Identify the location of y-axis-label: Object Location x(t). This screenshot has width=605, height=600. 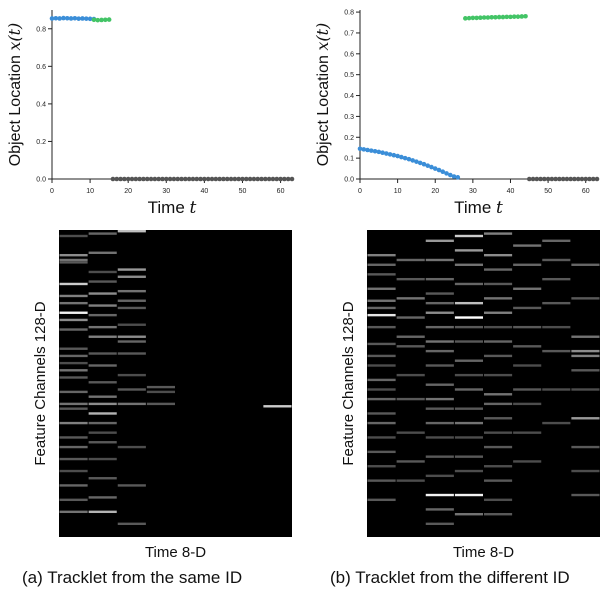
(322, 95).